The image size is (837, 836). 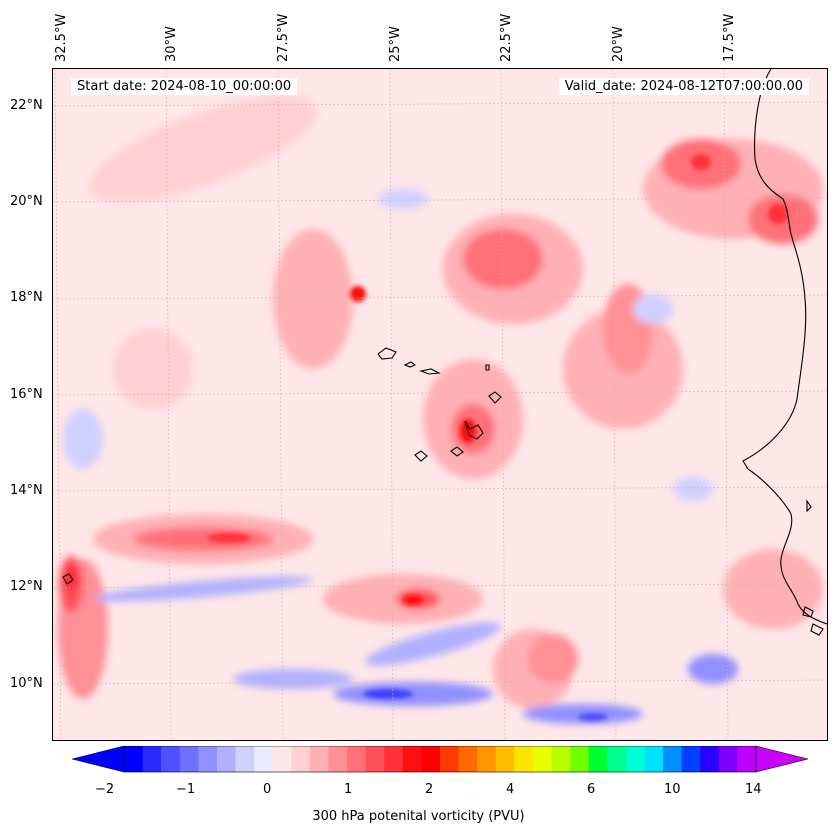 I want to click on lat-label-14n: 14°N, so click(x=26, y=490).